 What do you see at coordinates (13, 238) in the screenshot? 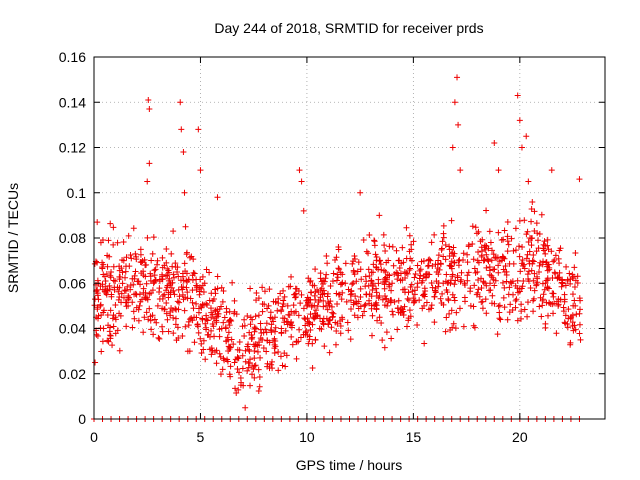
I see `y-axis-label: SRMTID / TECUs` at bounding box center [13, 238].